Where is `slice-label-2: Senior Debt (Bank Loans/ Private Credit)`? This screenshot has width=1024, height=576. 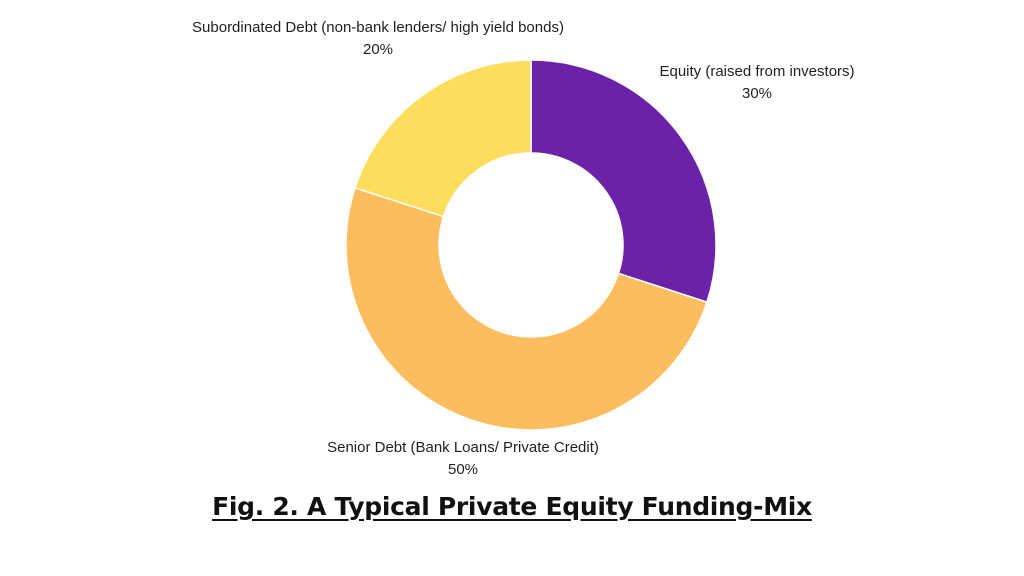 slice-label-2: Senior Debt (Bank Loans/ Private Credit) is located at coordinates (463, 447).